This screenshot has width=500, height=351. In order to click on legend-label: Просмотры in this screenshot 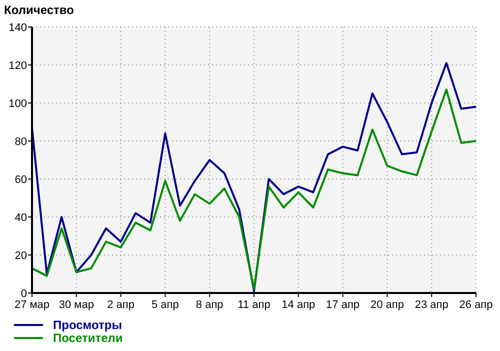, I will do `click(87, 325)`.